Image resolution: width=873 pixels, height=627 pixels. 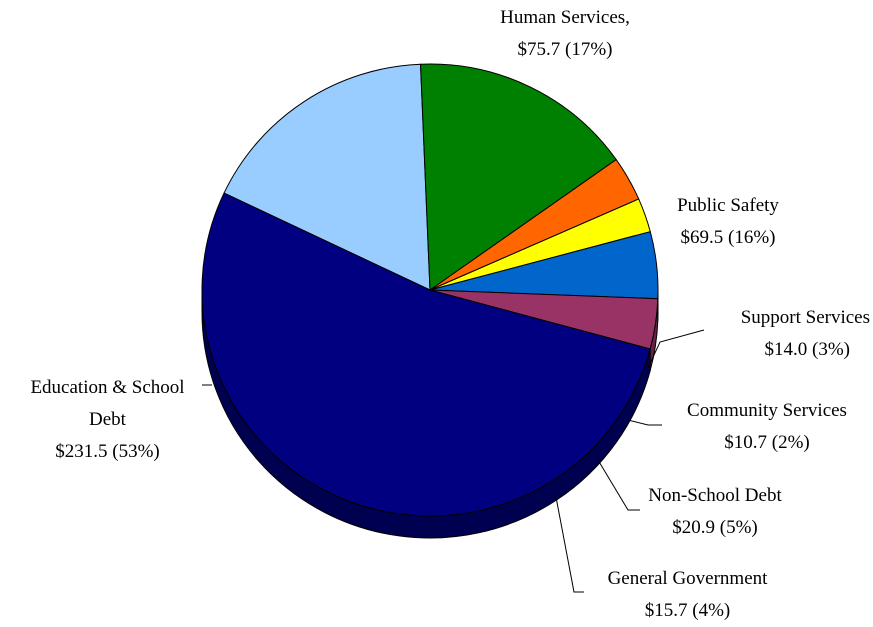 I want to click on label-general-government: General Government $15.7 (4%), so click(x=687, y=595).